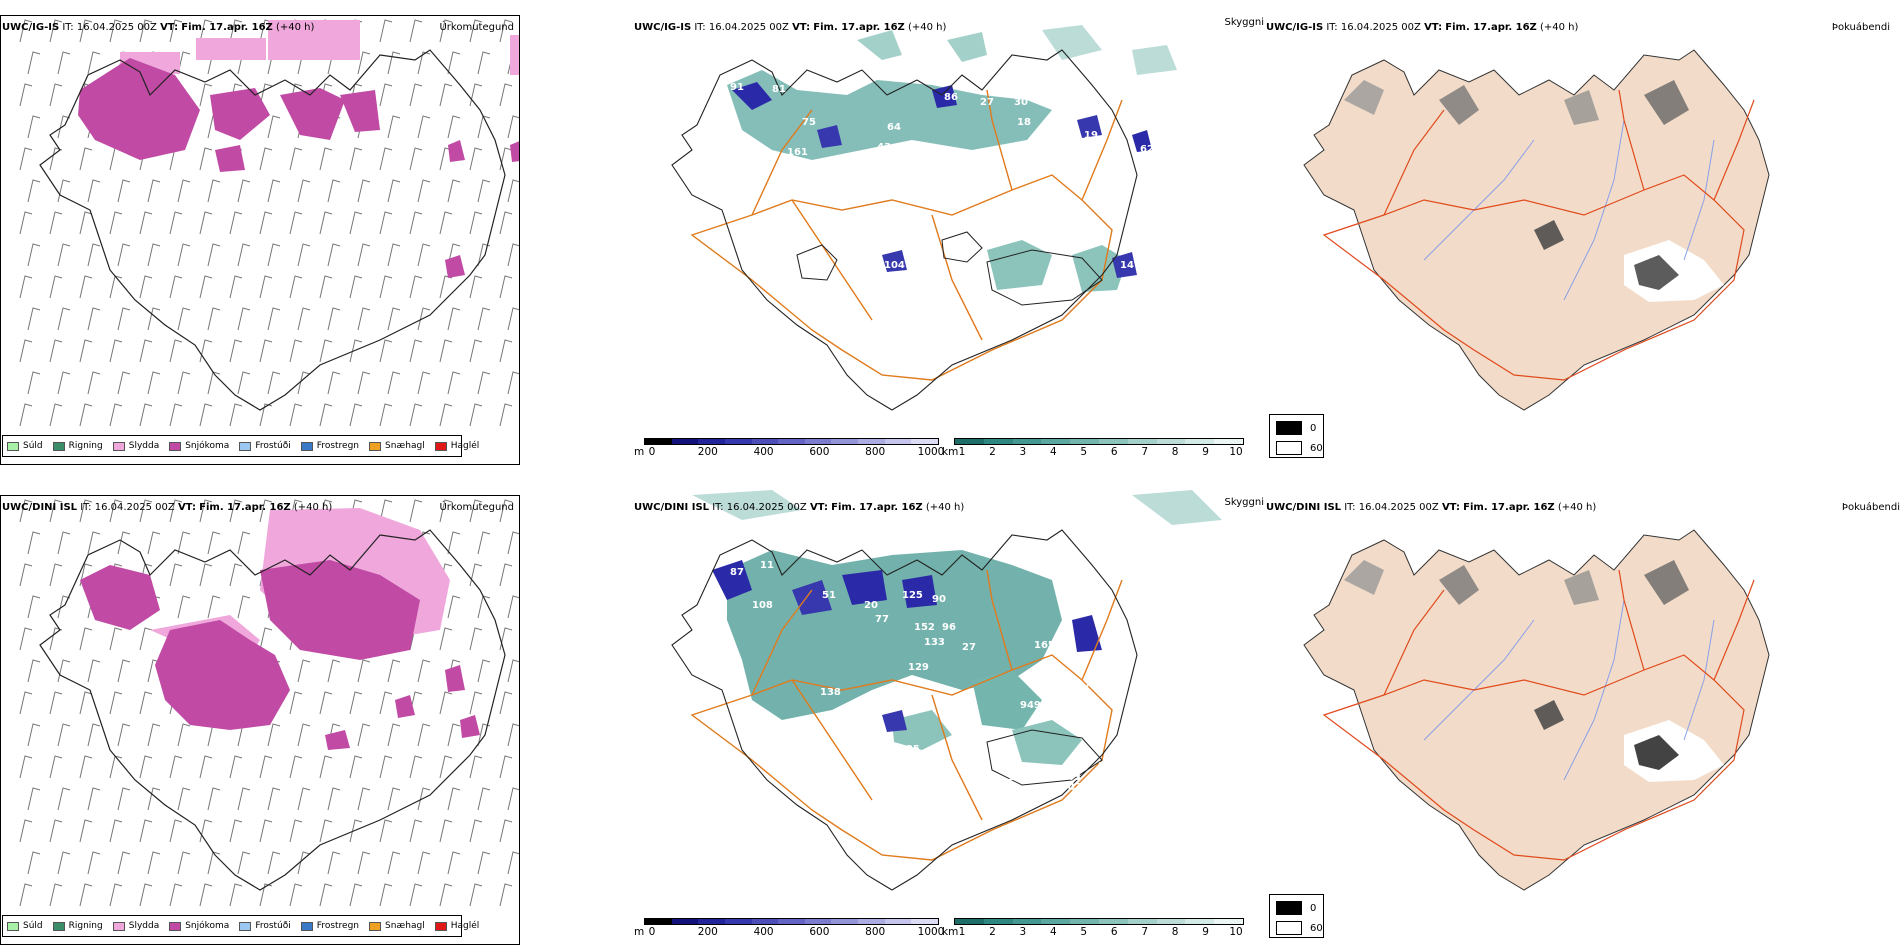  What do you see at coordinates (33, 446) in the screenshot?
I see `legend-label: Súld` at bounding box center [33, 446].